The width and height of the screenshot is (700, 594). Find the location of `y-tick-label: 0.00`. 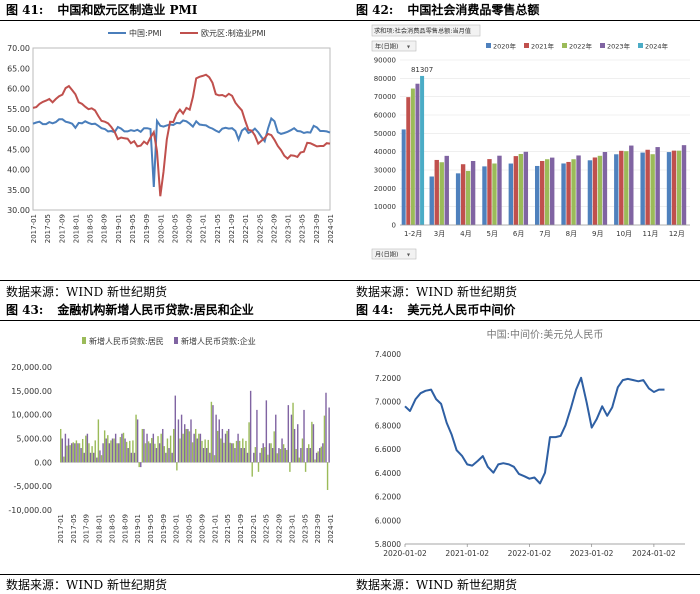

y-tick-label: 0.00 is located at coordinates (43, 462).